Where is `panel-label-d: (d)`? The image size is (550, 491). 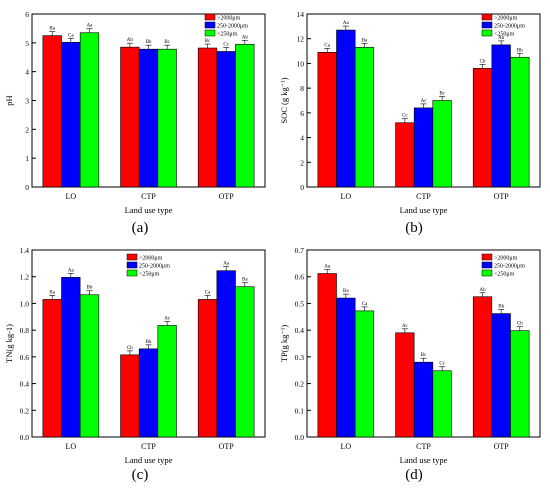
panel-label-d: (d) is located at coordinates (414, 475).